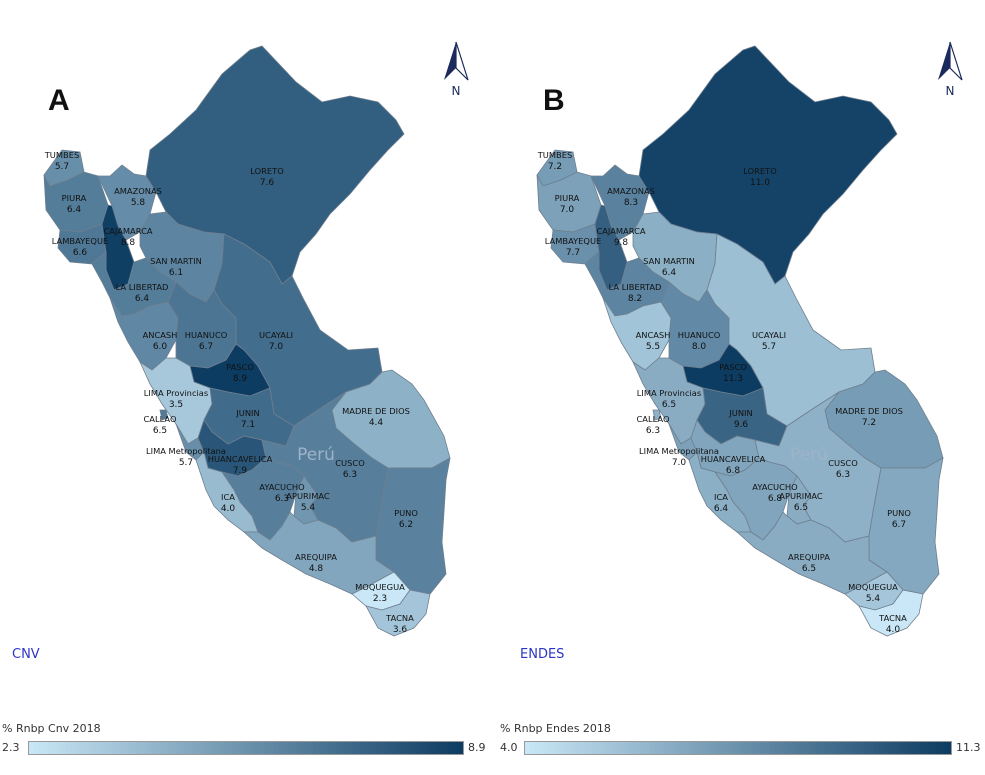  What do you see at coordinates (679, 451) in the screenshot?
I see `region-name-lima-metropolitana: LIMA Metropolitana` at bounding box center [679, 451].